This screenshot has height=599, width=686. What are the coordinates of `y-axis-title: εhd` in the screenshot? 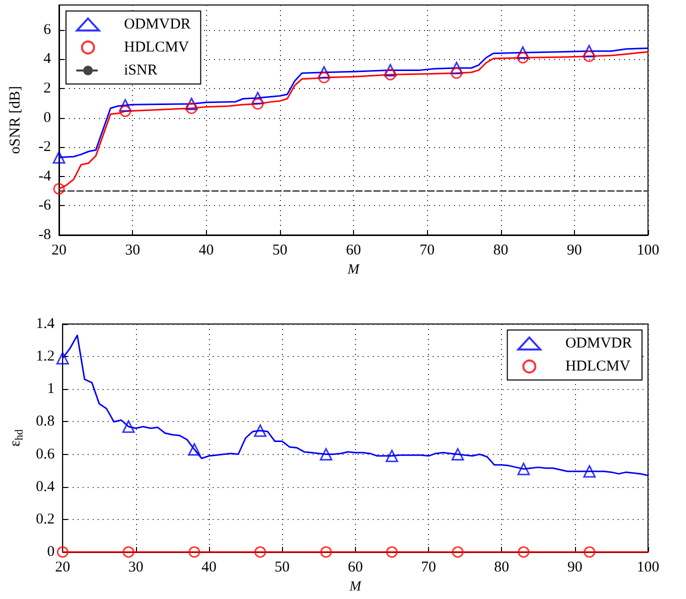 It's located at (17, 437).